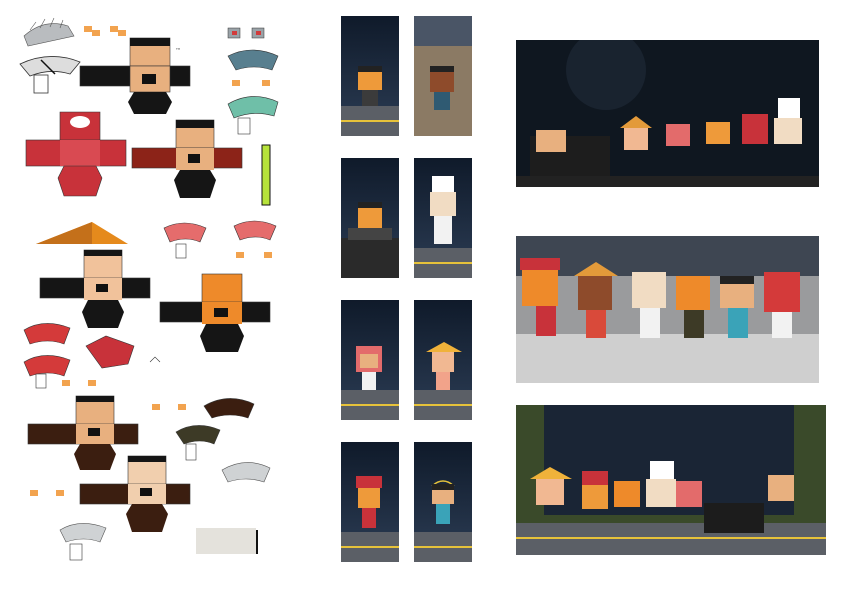  What do you see at coordinates (370, 76) in the screenshot?
I see `photo-miner` at bounding box center [370, 76].